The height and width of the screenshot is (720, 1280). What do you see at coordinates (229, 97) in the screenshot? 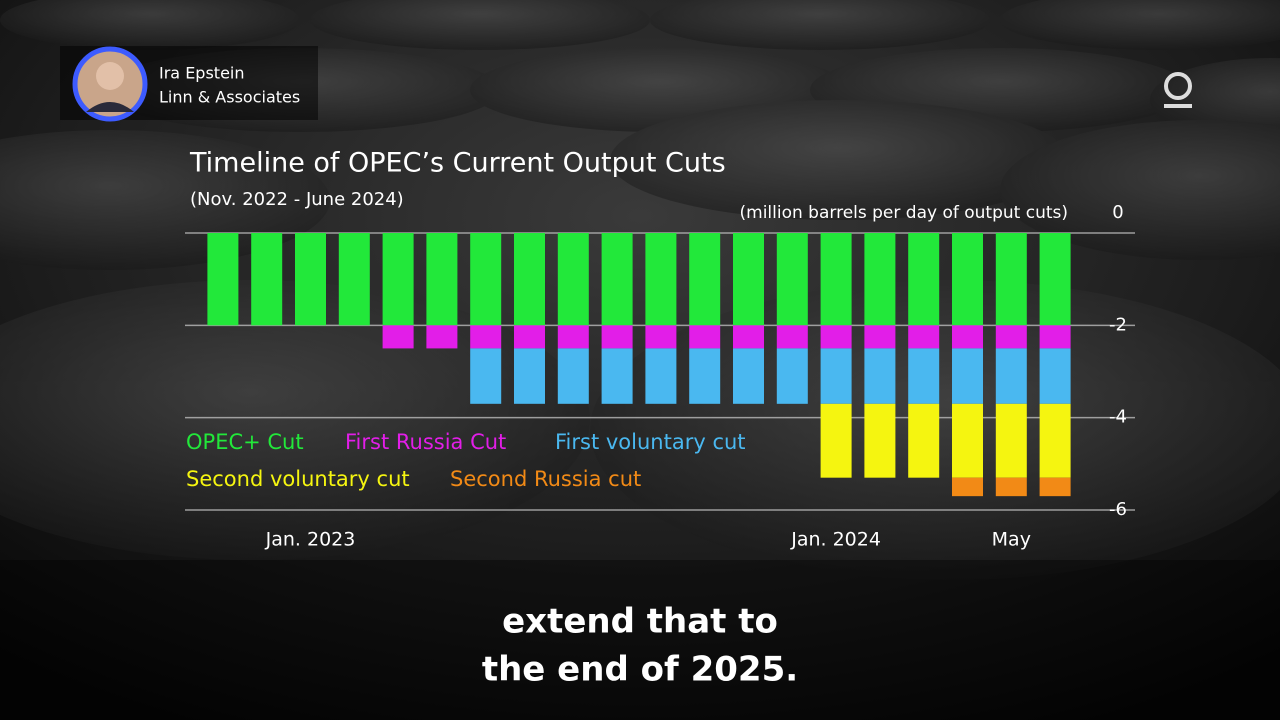
I see `speaker-affiliation: Linn & Associates` at bounding box center [229, 97].